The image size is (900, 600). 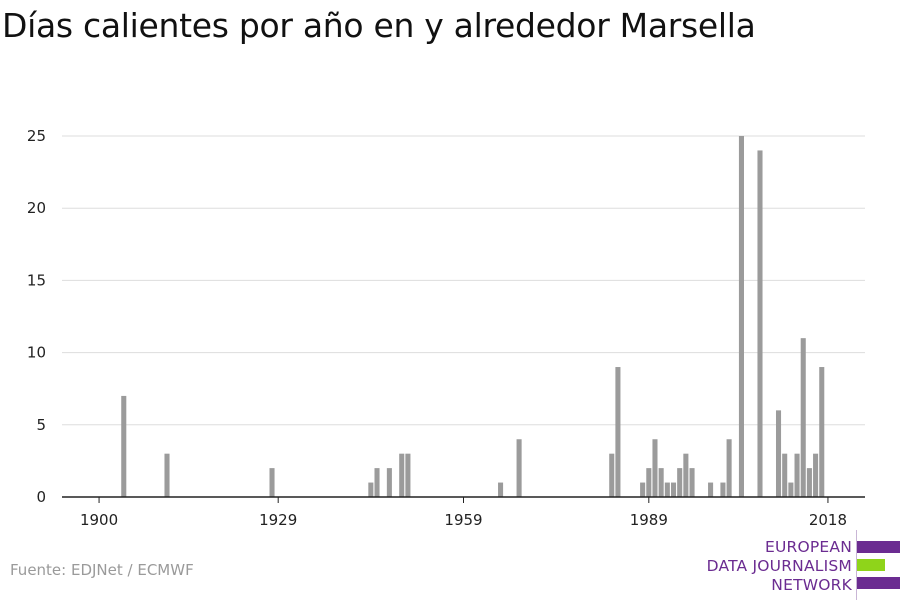 What do you see at coordinates (377, 482) in the screenshot?
I see `bar-1945` at bounding box center [377, 482].